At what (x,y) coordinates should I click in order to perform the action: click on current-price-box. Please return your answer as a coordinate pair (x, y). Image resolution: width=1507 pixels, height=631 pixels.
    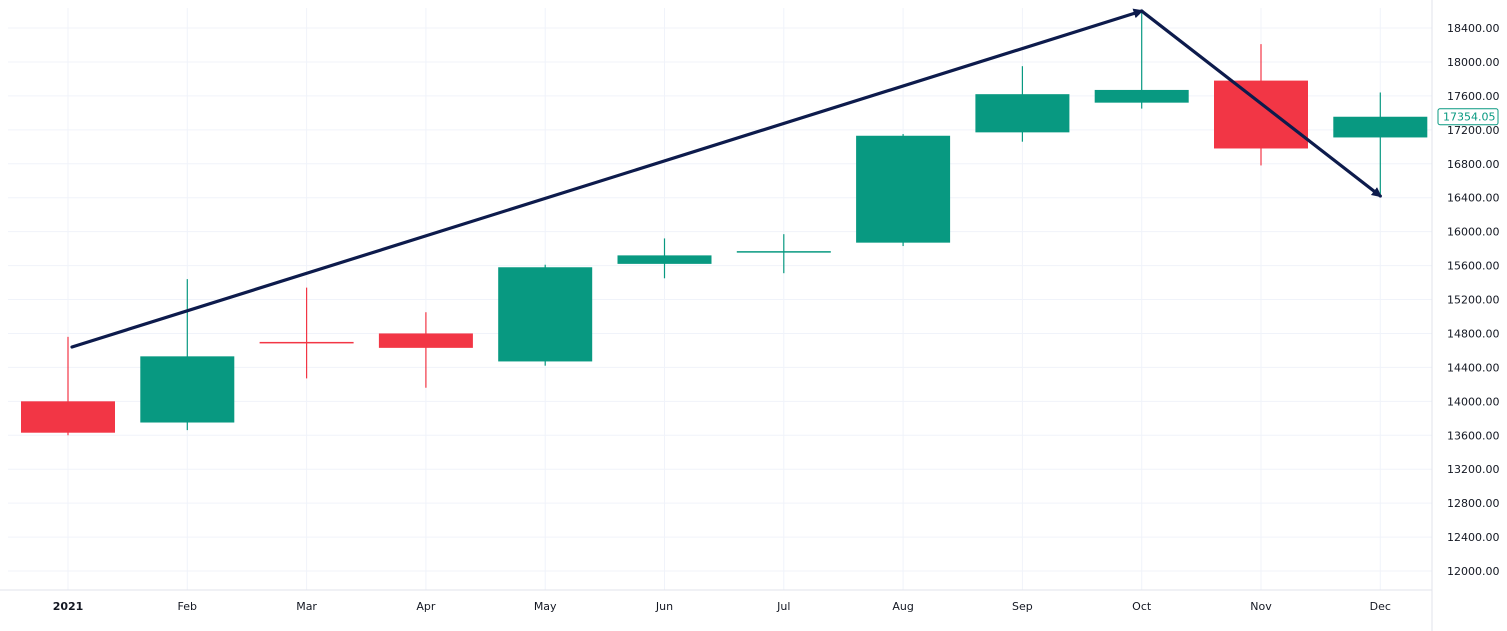
    Looking at the image, I should click on (1468, 117).